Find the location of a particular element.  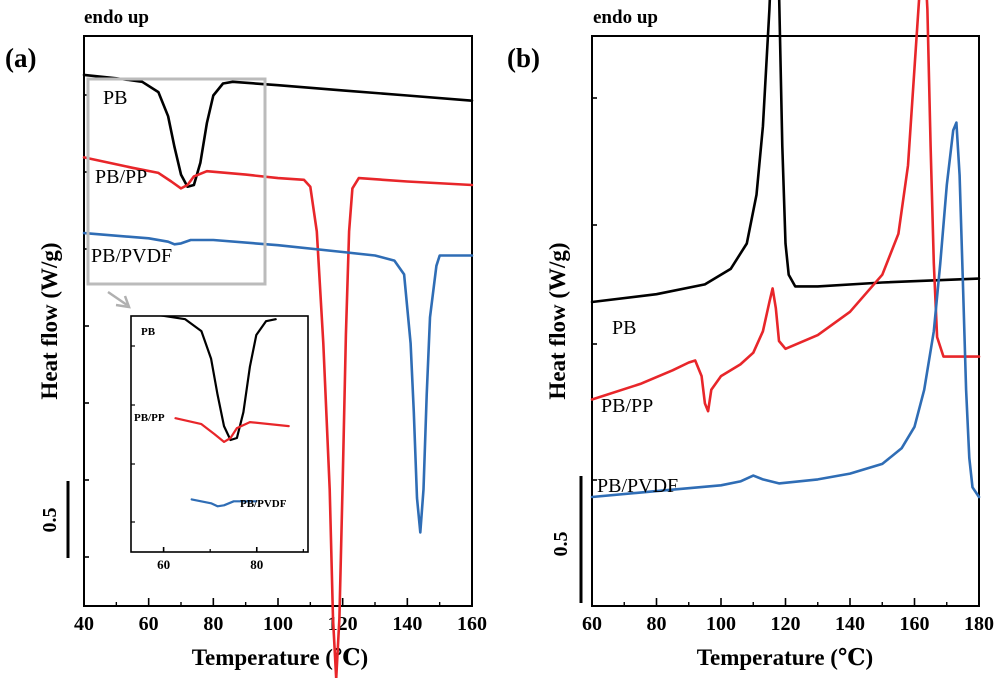

panel-b-x-tick-label-1: 80 is located at coordinates (657, 624).